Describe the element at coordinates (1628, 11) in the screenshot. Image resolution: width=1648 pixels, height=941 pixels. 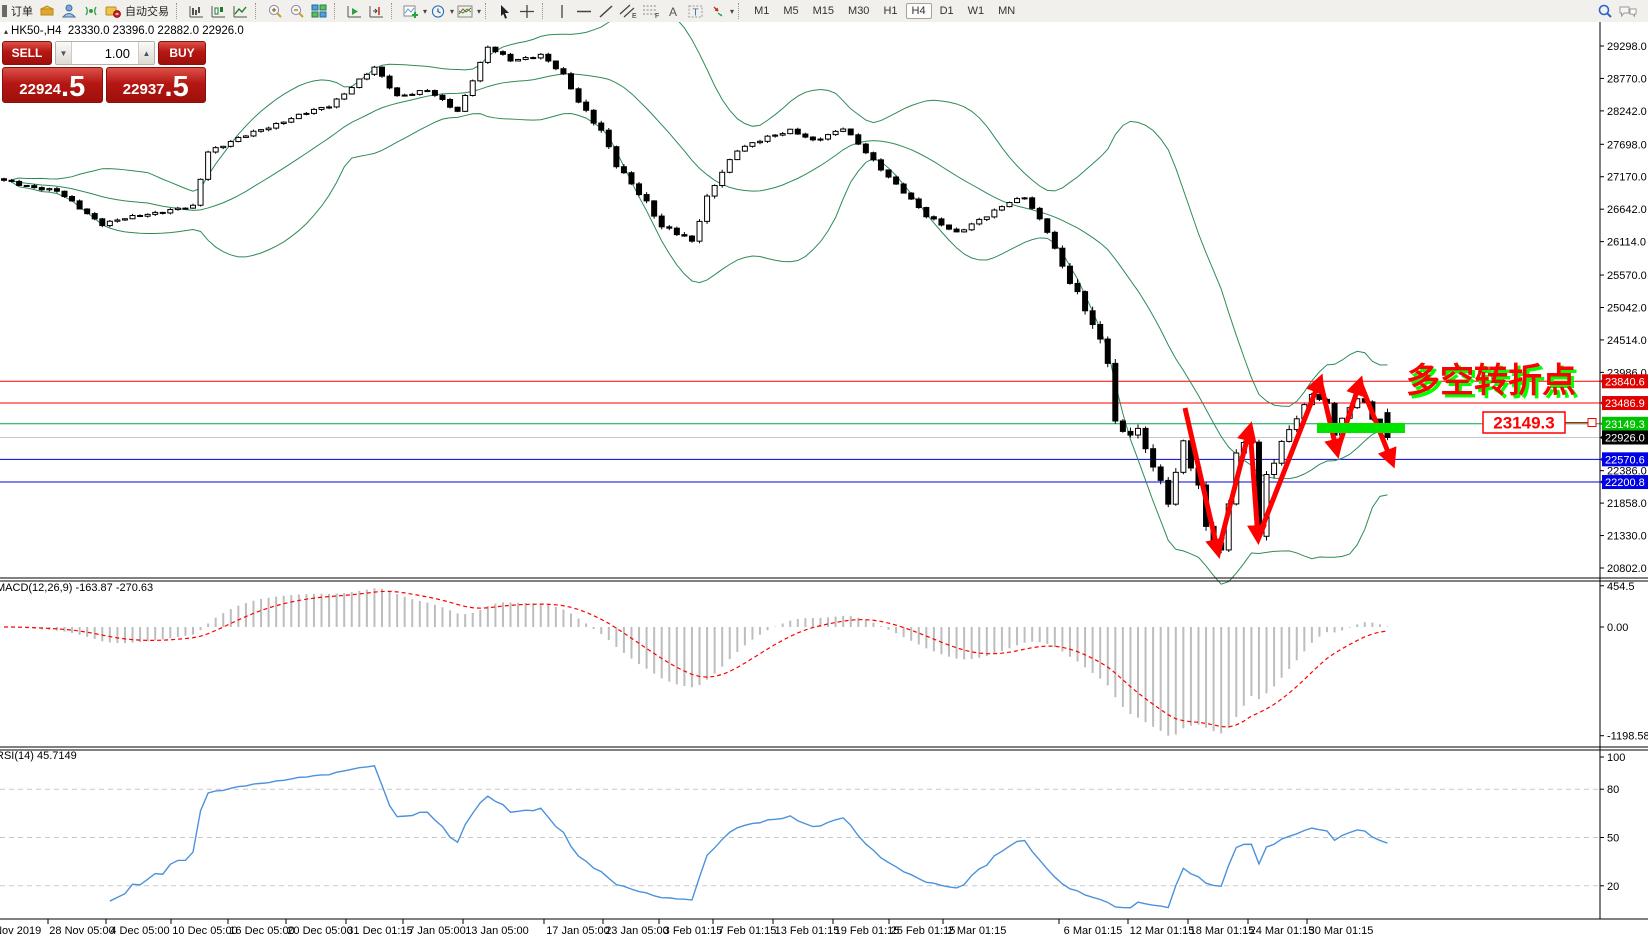
I see `chat-icon` at that location.